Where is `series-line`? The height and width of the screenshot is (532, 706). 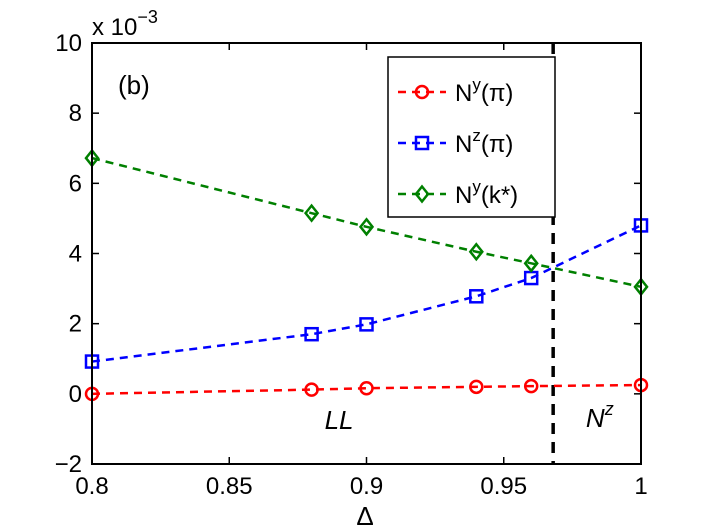 series-line is located at coordinates (366, 389).